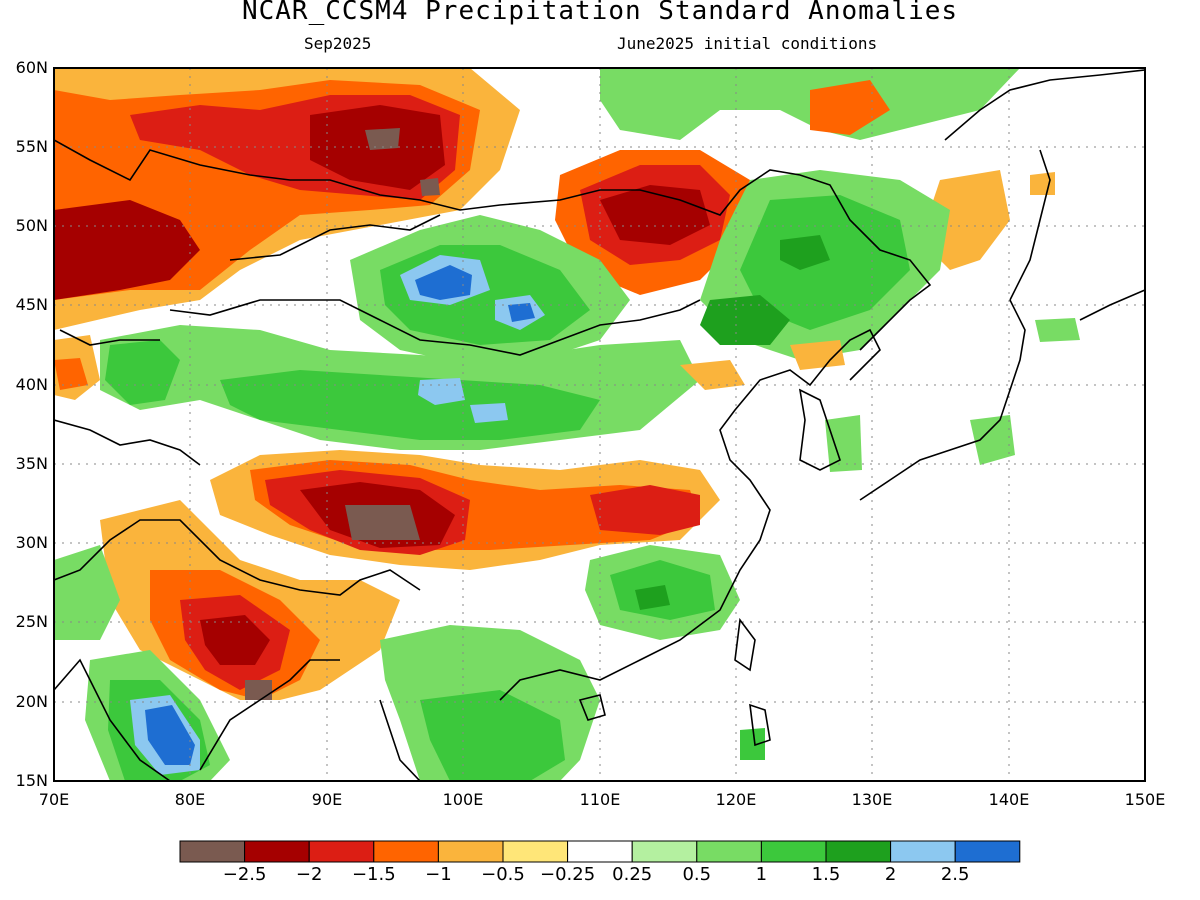  What do you see at coordinates (31, 225) in the screenshot?
I see `y-tick-50n: 50N` at bounding box center [31, 225].